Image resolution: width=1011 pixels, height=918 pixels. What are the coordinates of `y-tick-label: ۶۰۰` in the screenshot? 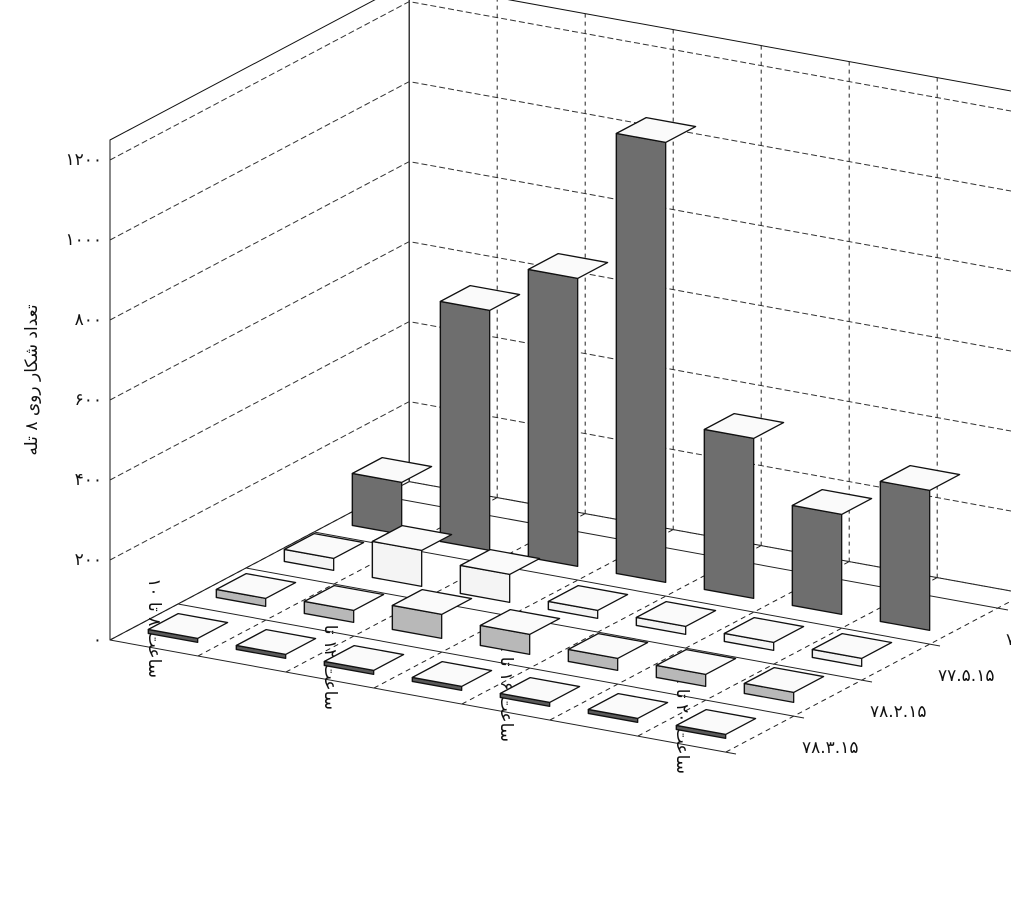 It's located at (88, 400).